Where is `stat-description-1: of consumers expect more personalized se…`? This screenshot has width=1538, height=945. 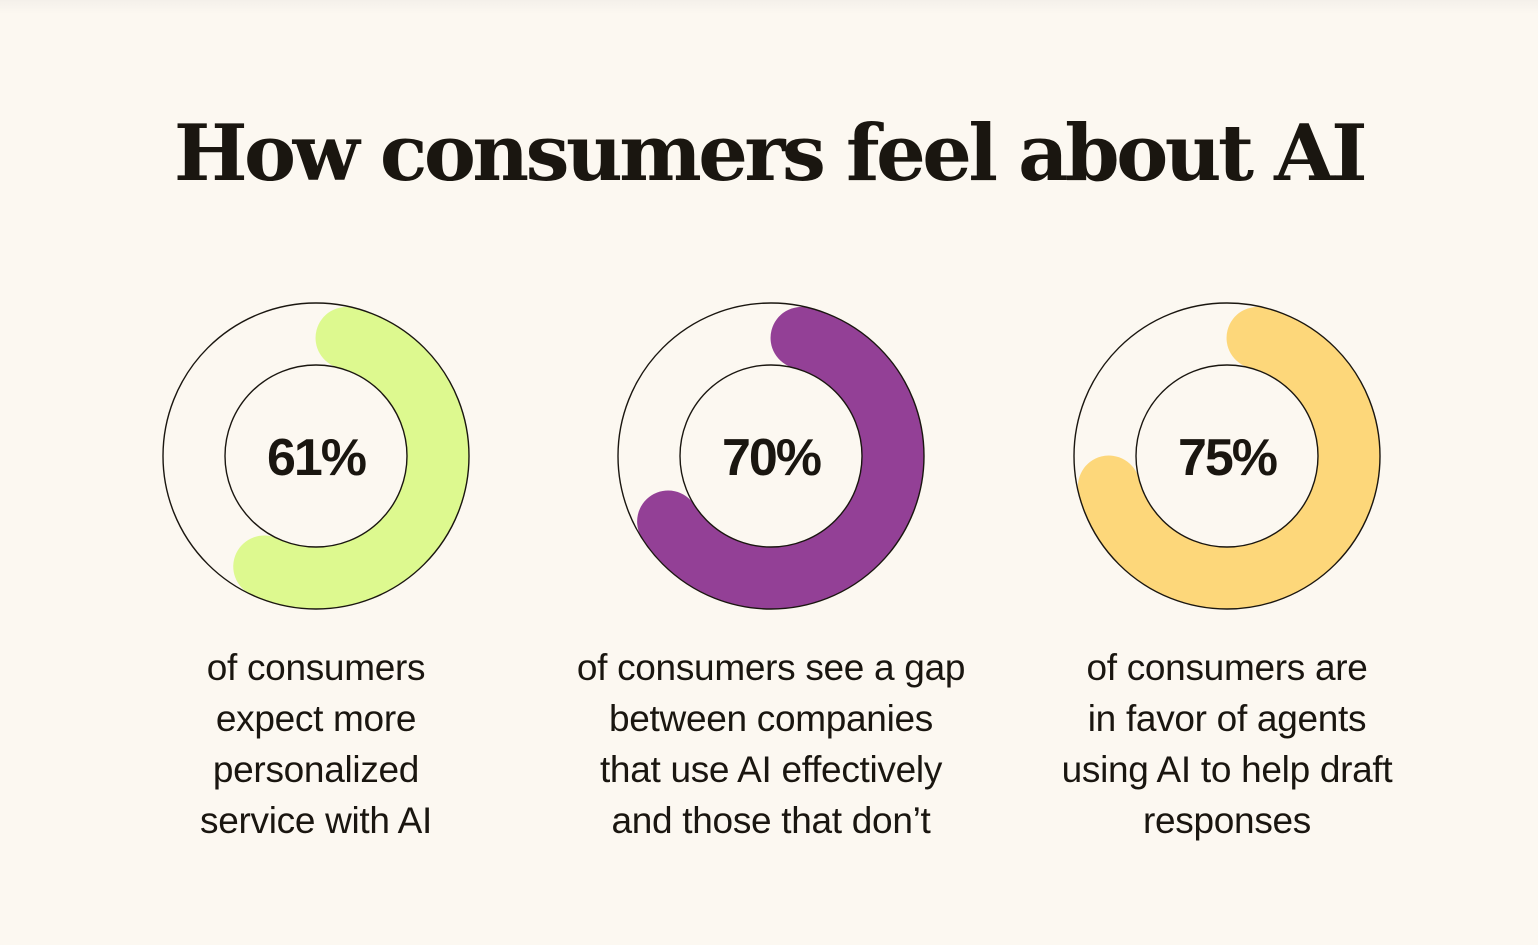
stat-description-1: of consumers expect more personalized se… is located at coordinates (316, 744).